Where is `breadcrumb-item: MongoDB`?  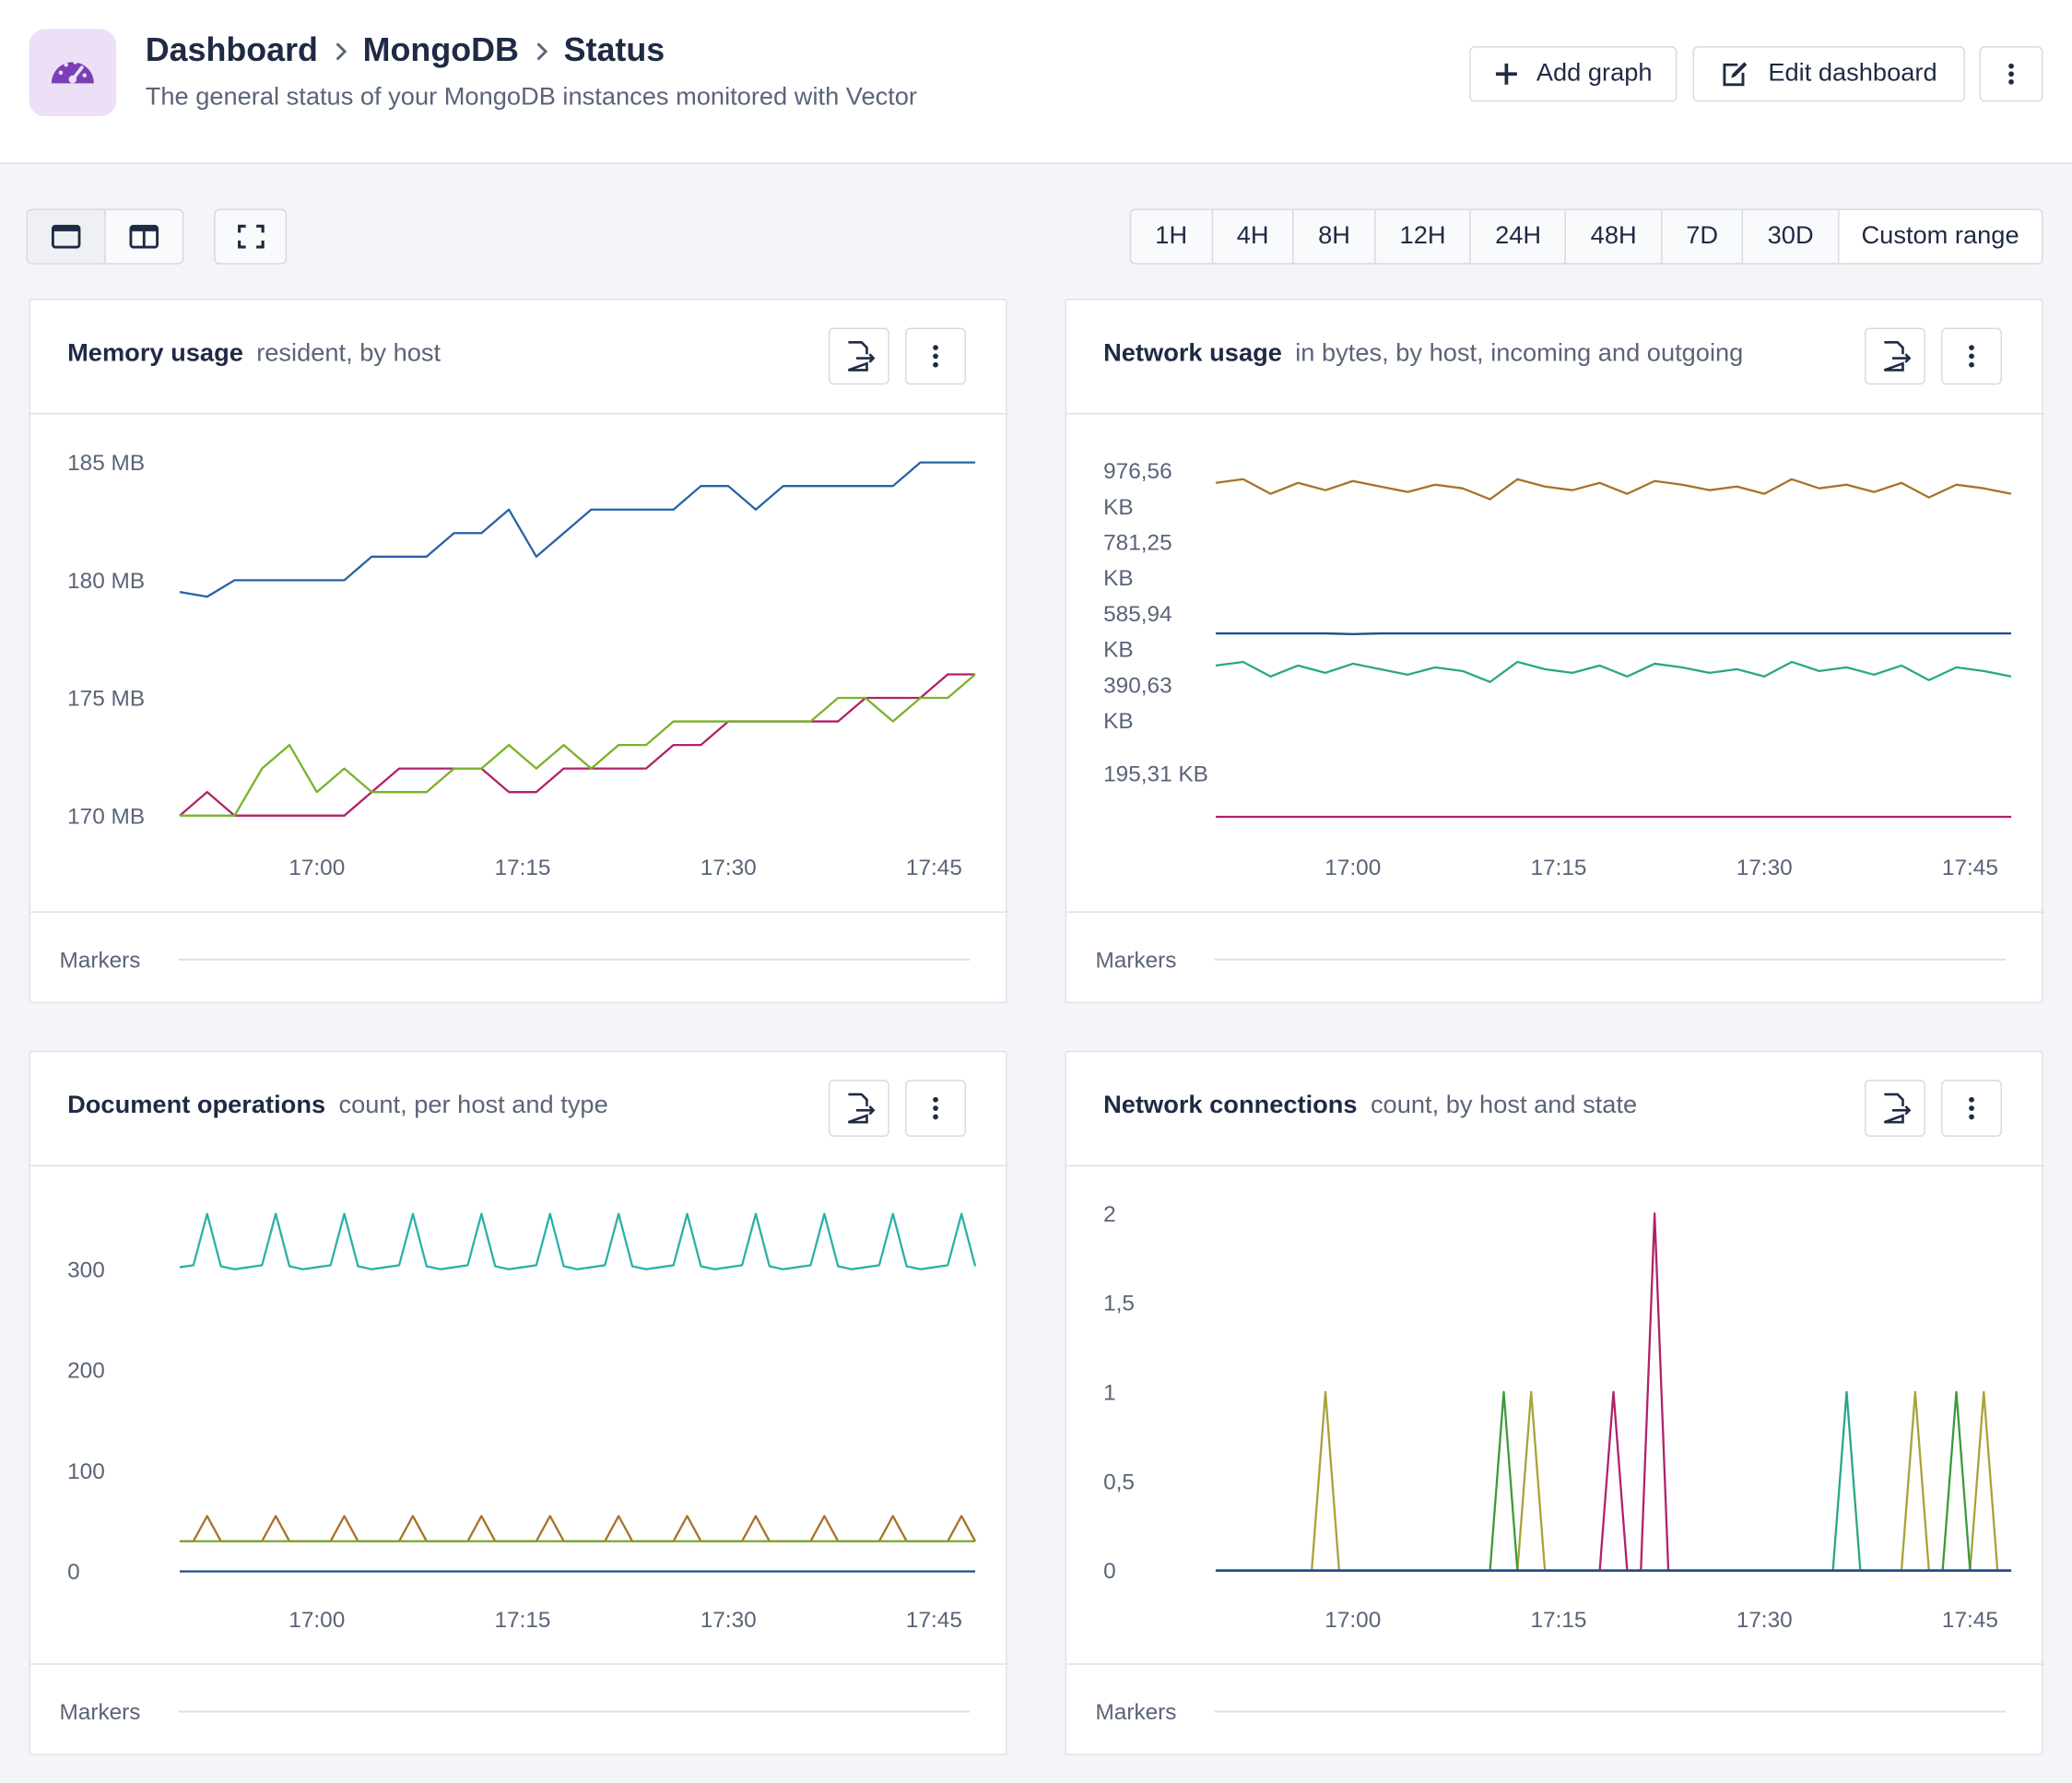 breadcrumb-item: MongoDB is located at coordinates (440, 50).